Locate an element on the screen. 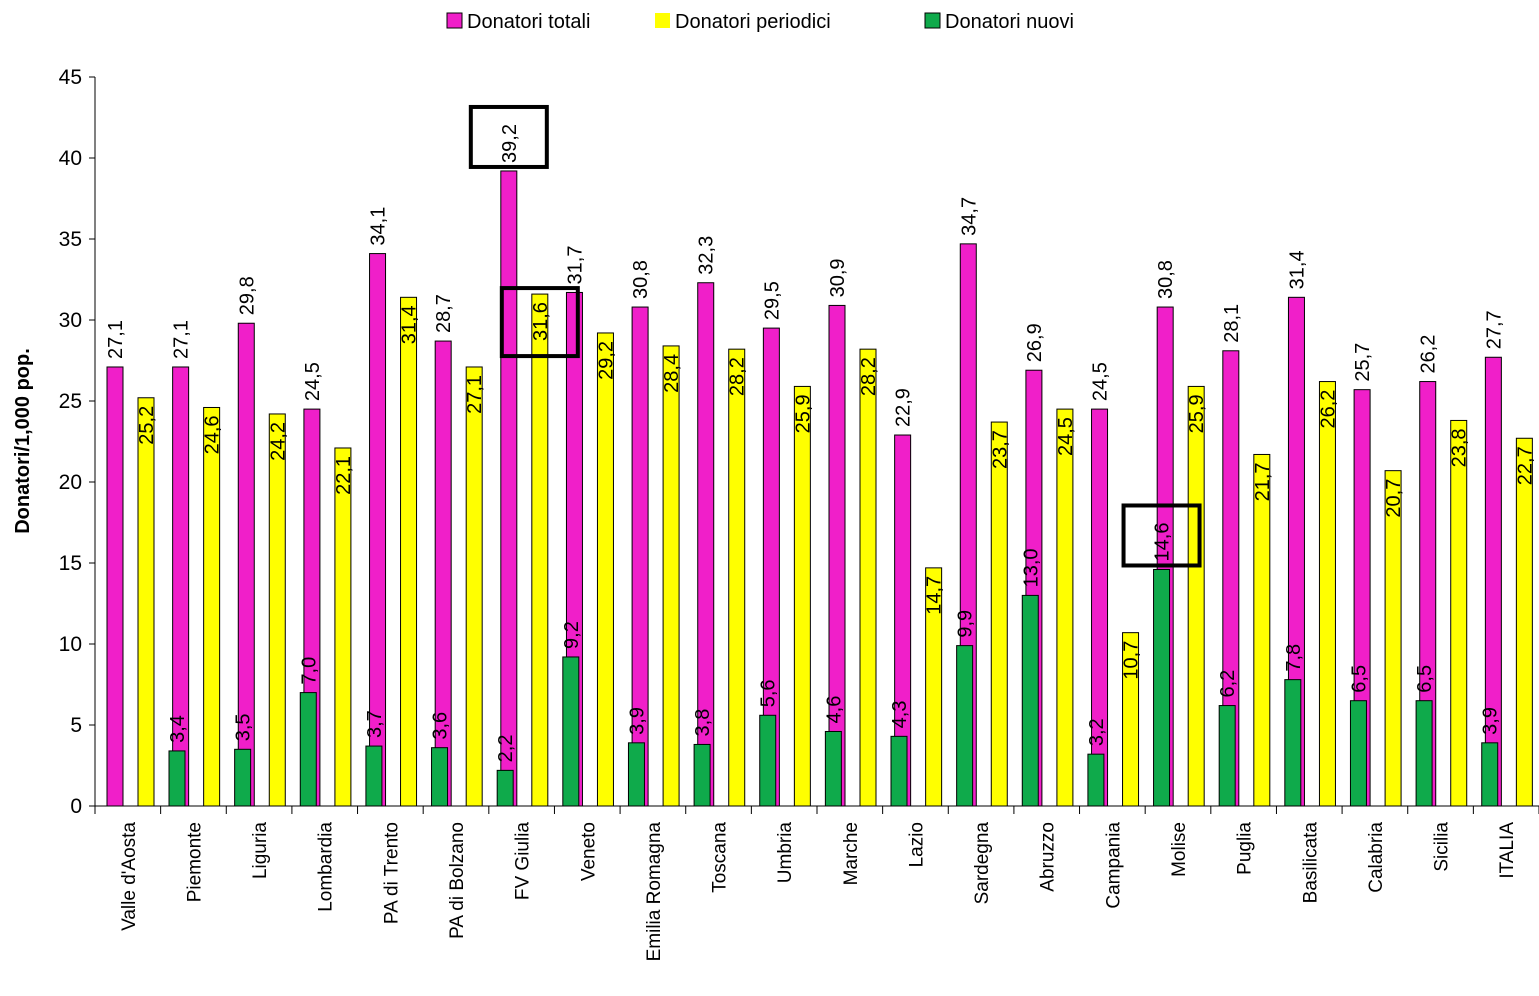 The height and width of the screenshot is (996, 1539). data-label: 22,7 is located at coordinates (1525, 465).